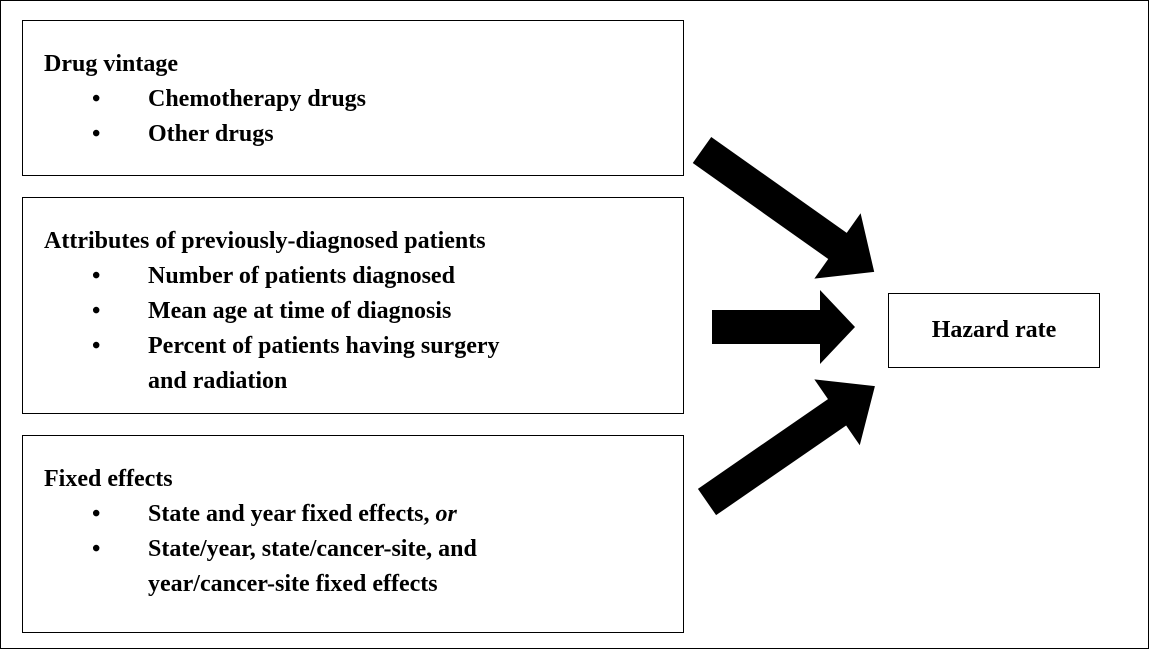 The width and height of the screenshot is (1151, 651). I want to click on item-text: State/year, state/cancer-site, and, so click(312, 549).